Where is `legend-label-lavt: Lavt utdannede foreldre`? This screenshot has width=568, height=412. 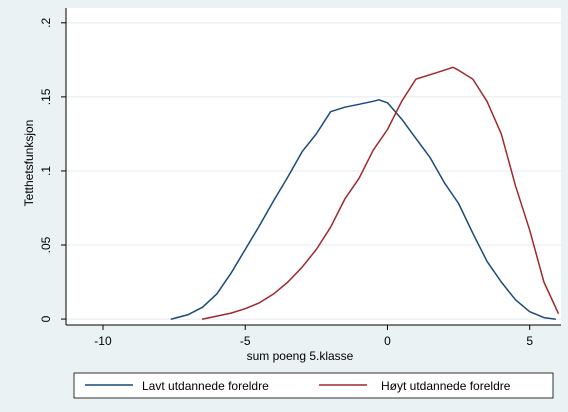
legend-label-lavt: Lavt utdannede foreldre is located at coordinates (205, 386).